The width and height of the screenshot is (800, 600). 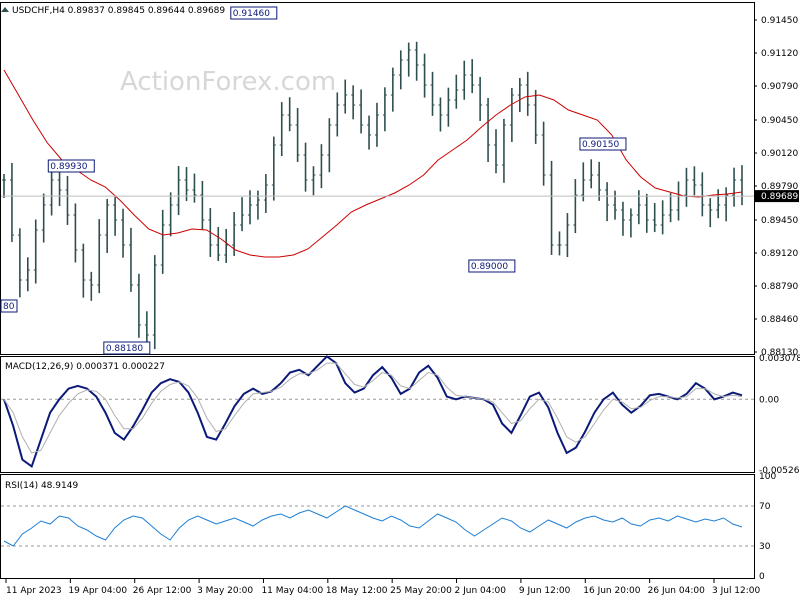 I want to click on macd-signal-line, so click(x=373, y=408).